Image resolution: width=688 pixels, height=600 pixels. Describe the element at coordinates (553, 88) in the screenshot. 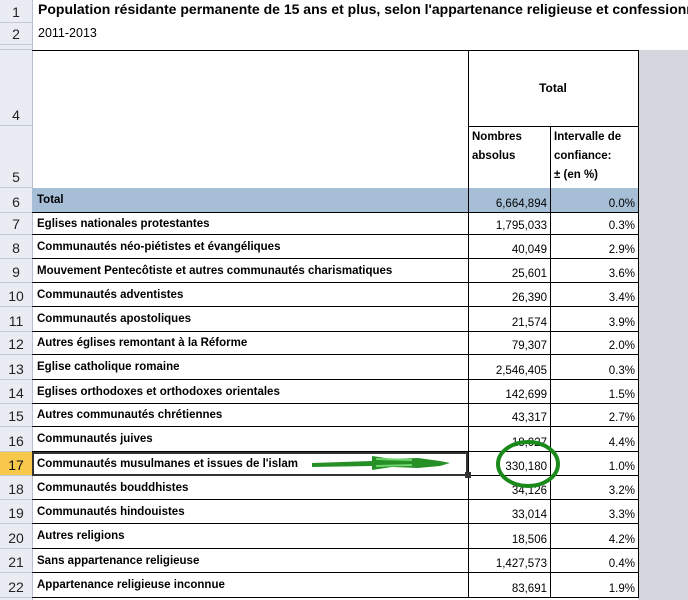

I see `header-total: Total` at that location.